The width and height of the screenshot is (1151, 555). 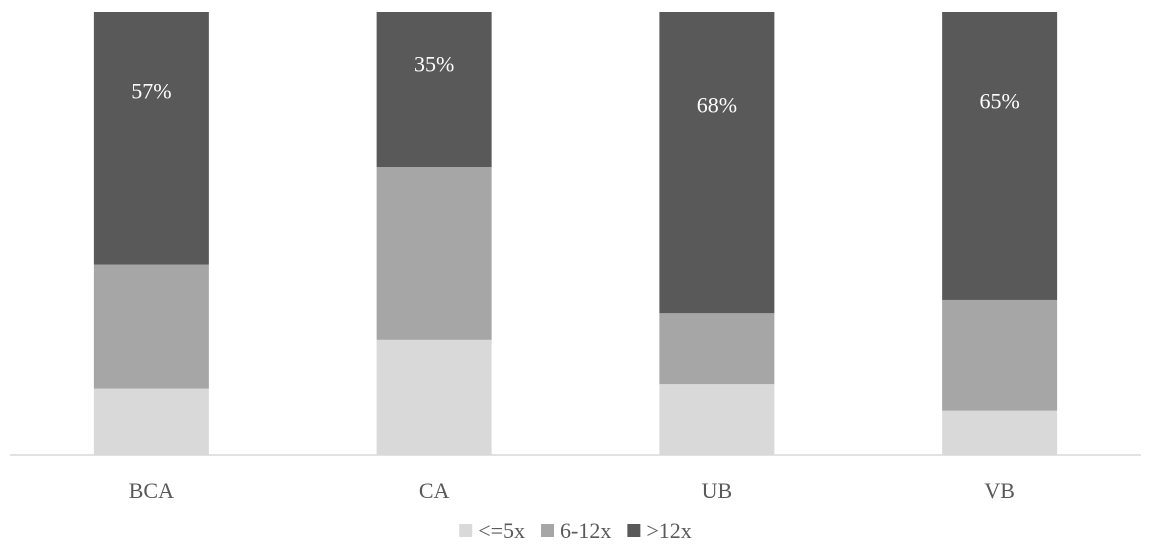 What do you see at coordinates (585, 530) in the screenshot?
I see `legend-label-1: 6-12x` at bounding box center [585, 530].